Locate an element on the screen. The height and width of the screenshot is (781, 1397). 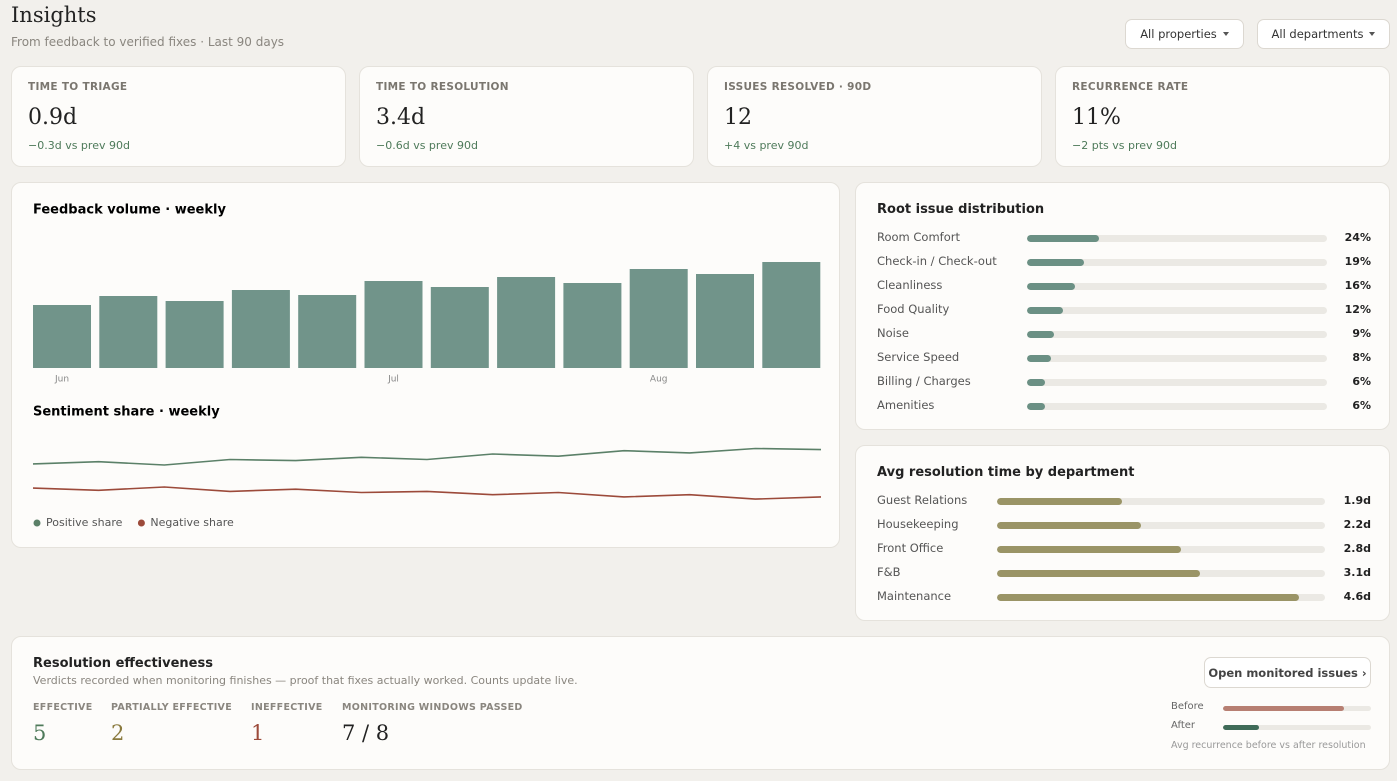
filter-departments: All departments is located at coordinates (1323, 34).